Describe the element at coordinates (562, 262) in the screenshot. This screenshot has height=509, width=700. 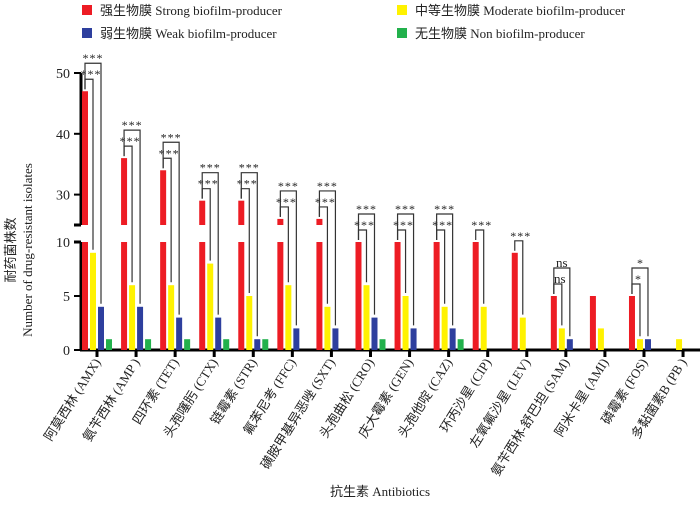
I see `significance-label: ns` at that location.